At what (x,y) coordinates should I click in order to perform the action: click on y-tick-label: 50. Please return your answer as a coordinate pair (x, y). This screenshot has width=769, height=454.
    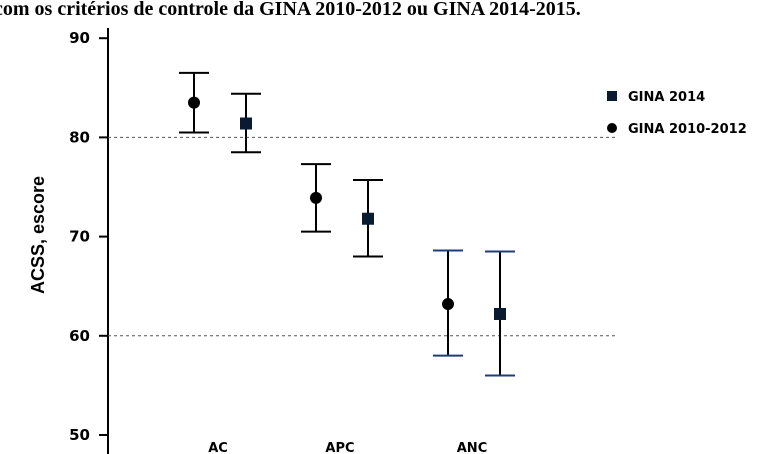
    Looking at the image, I should click on (79, 435).